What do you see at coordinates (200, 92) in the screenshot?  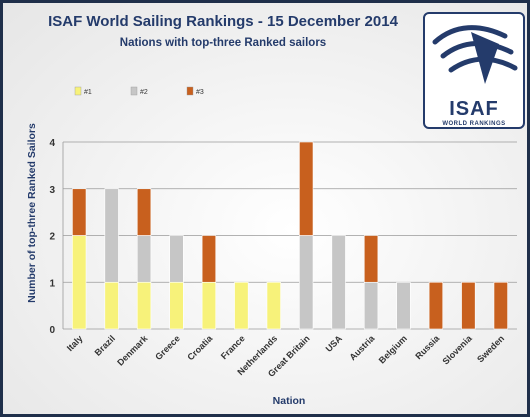 I see `legend-label: #3` at bounding box center [200, 92].